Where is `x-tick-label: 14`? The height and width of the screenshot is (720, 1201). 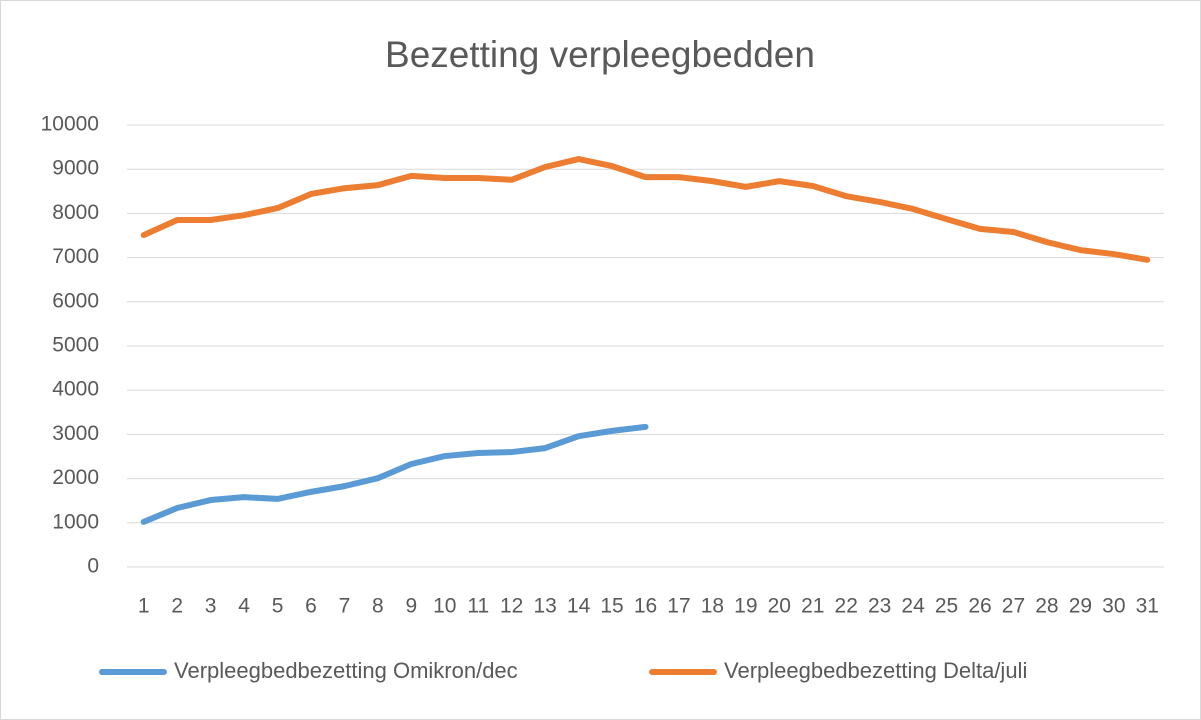 x-tick-label: 14 is located at coordinates (579, 606).